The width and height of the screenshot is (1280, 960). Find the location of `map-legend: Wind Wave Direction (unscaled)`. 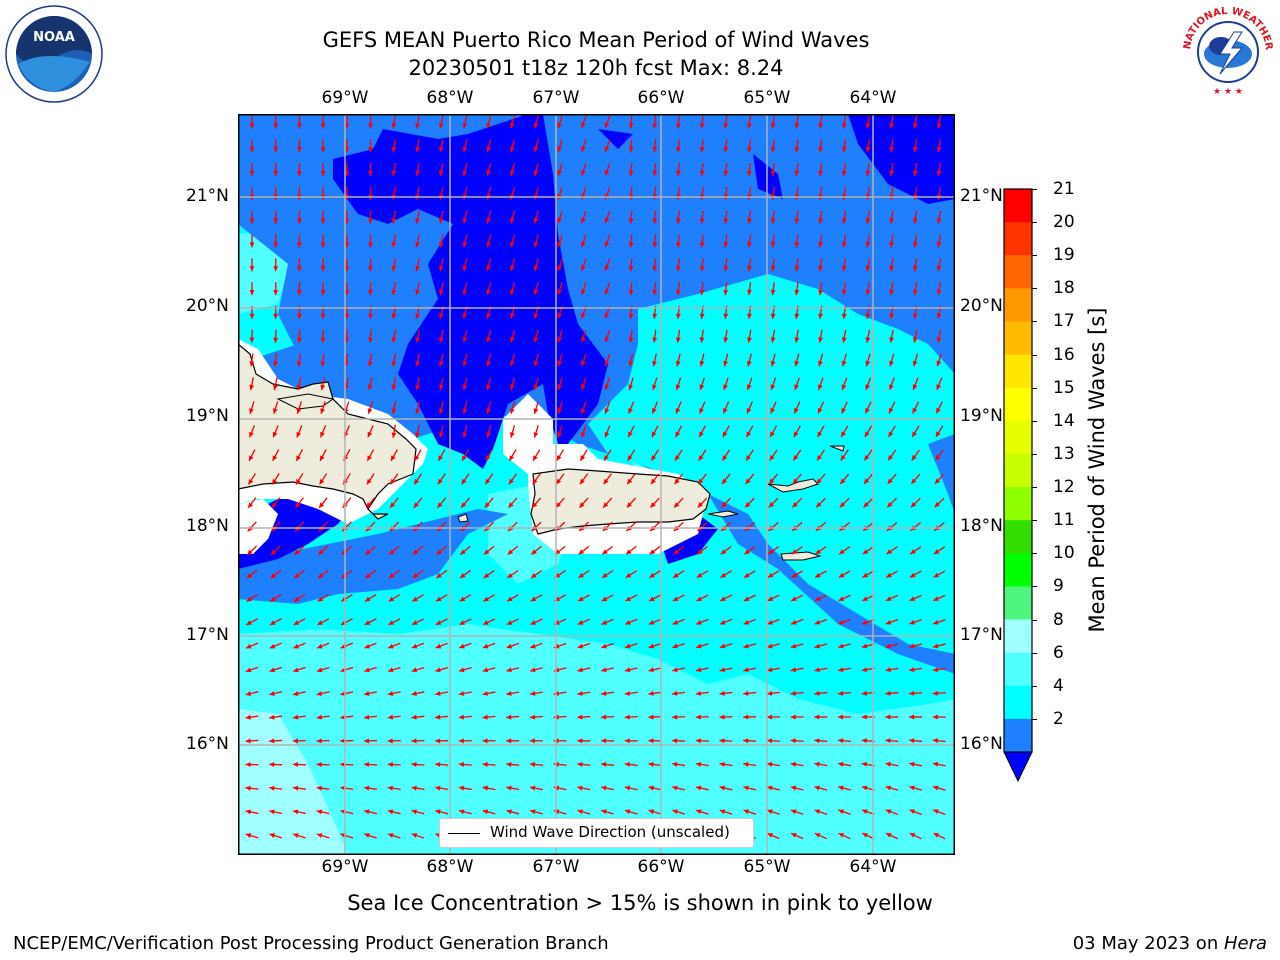

map-legend: Wind Wave Direction (unscaled) is located at coordinates (596, 833).